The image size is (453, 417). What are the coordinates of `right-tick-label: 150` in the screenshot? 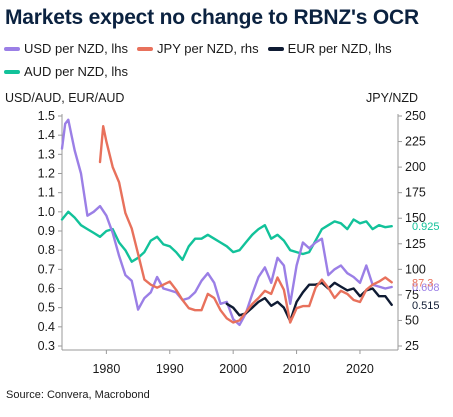 It's located at (415, 218).